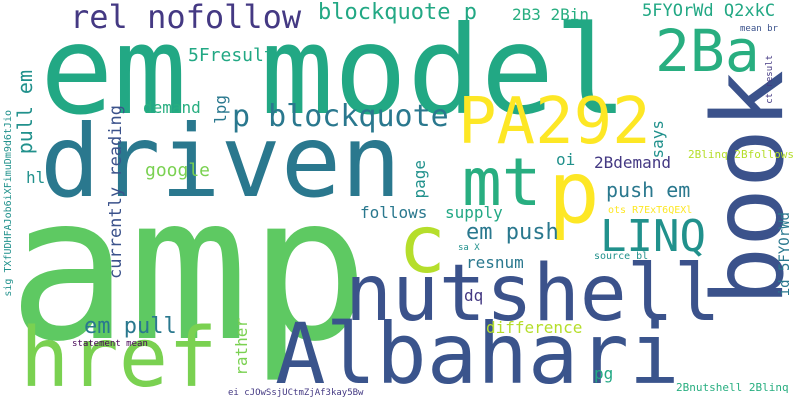 This screenshot has height=400, width=800. I want to click on word-google: google, so click(178, 170).